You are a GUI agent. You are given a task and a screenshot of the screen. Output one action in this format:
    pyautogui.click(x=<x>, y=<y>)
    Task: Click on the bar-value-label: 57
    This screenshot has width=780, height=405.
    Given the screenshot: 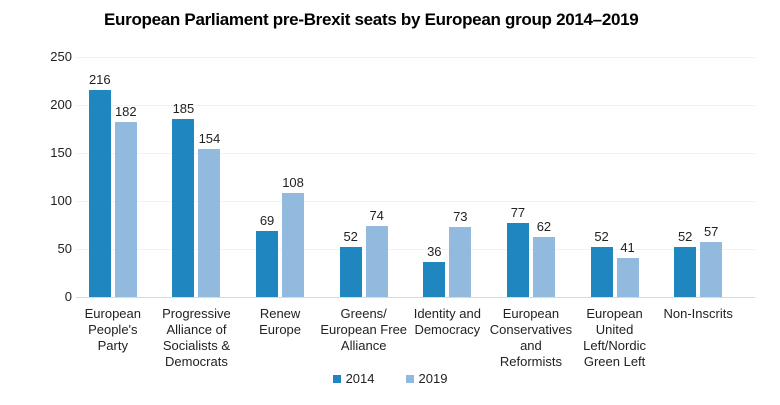 What is the action you would take?
    pyautogui.click(x=711, y=232)
    